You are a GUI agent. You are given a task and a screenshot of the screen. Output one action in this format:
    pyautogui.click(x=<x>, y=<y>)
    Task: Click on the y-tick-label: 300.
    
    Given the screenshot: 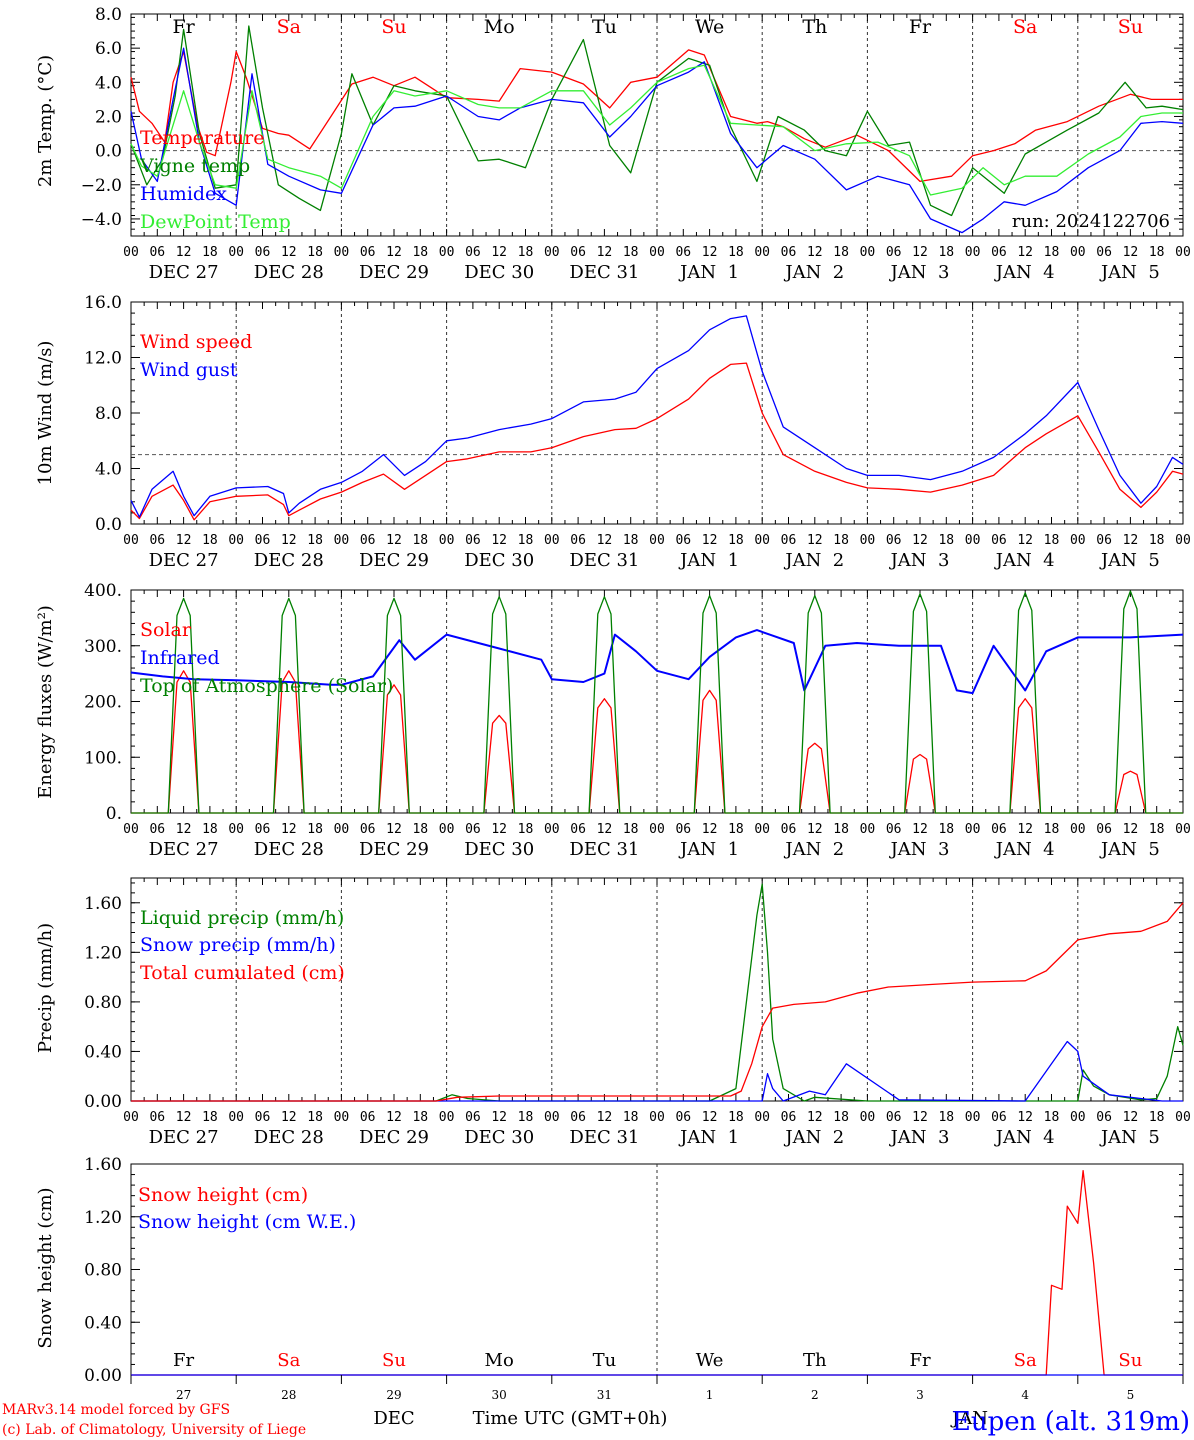 What is the action you would take?
    pyautogui.click(x=103, y=647)
    